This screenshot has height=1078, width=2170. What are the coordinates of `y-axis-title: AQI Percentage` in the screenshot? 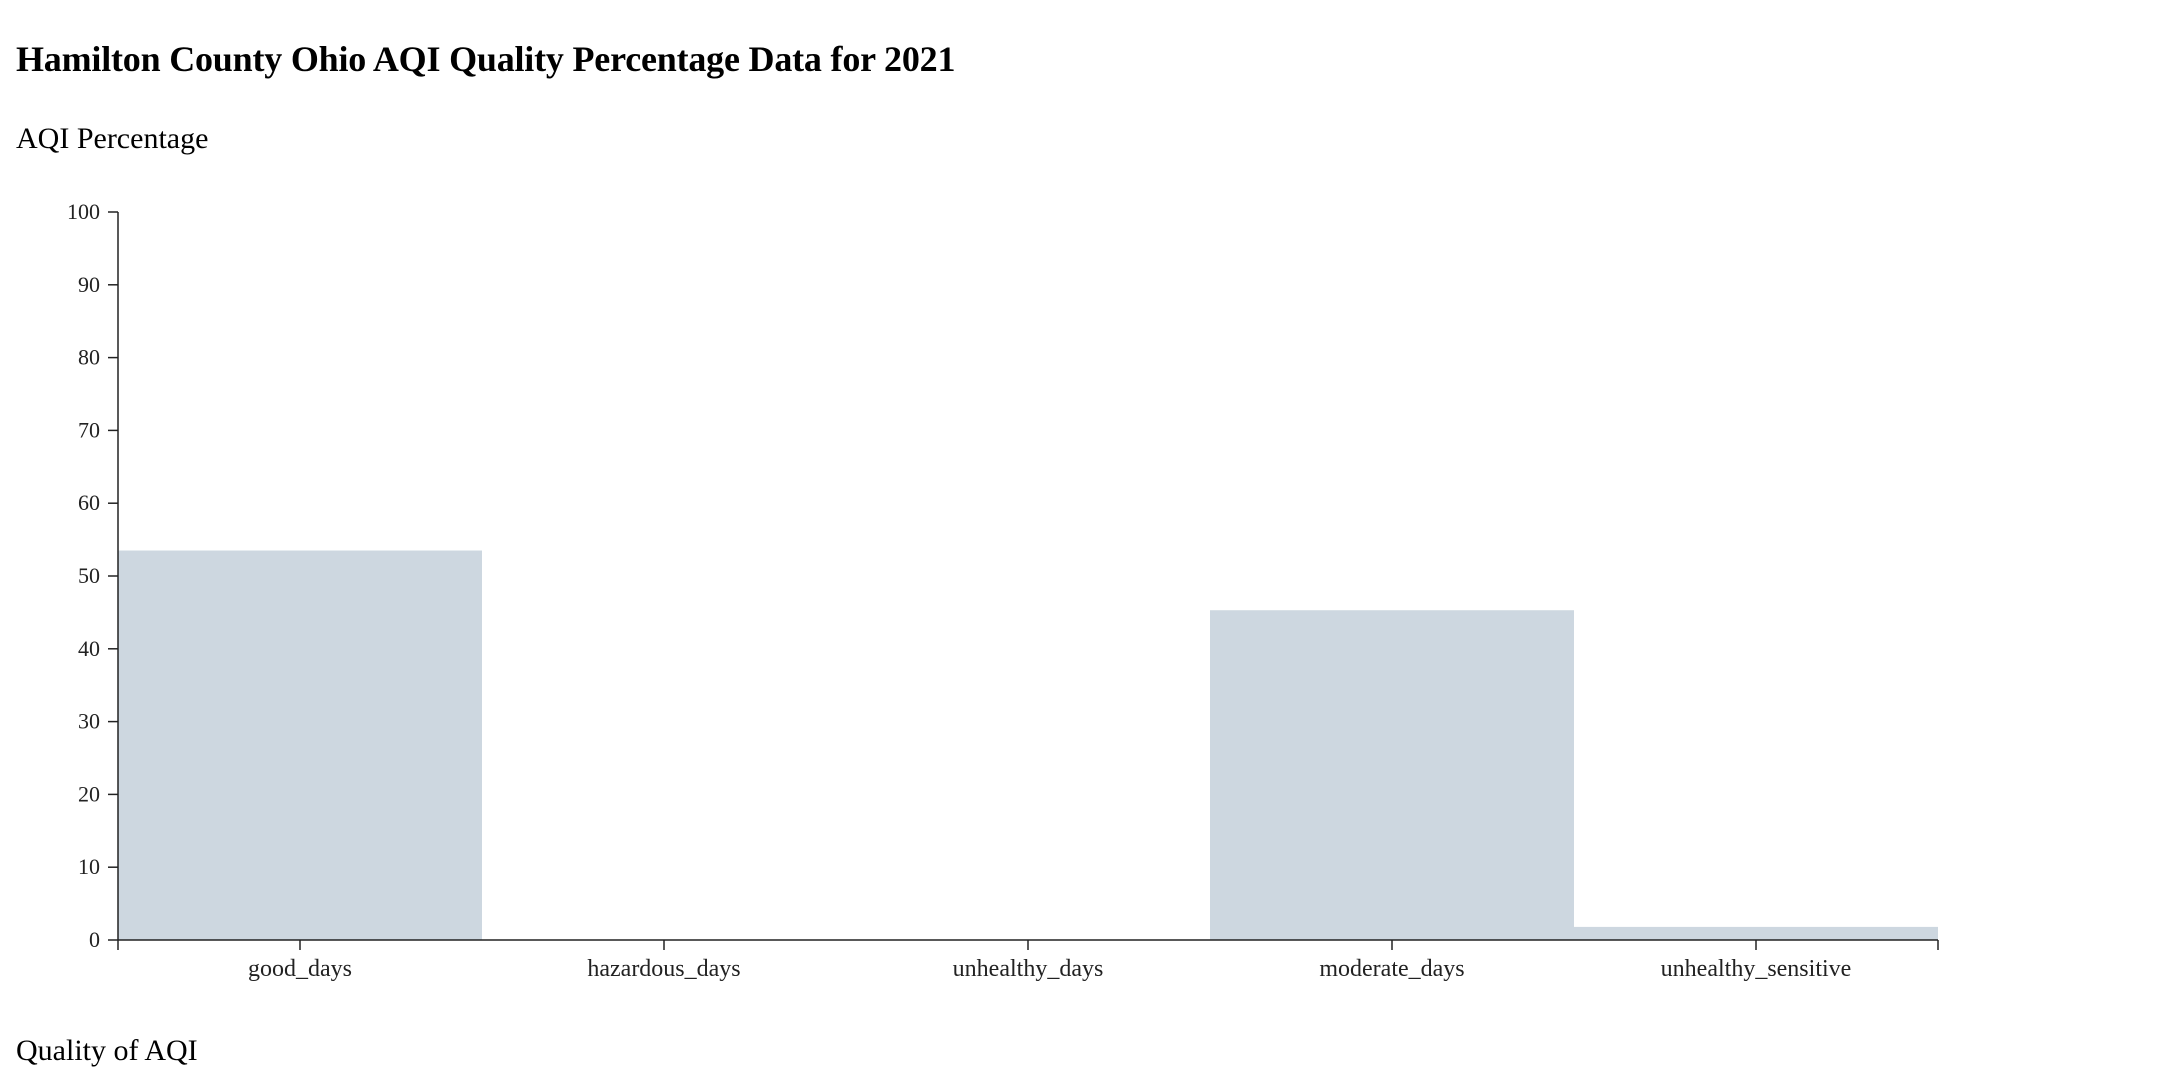 It's located at (112, 138).